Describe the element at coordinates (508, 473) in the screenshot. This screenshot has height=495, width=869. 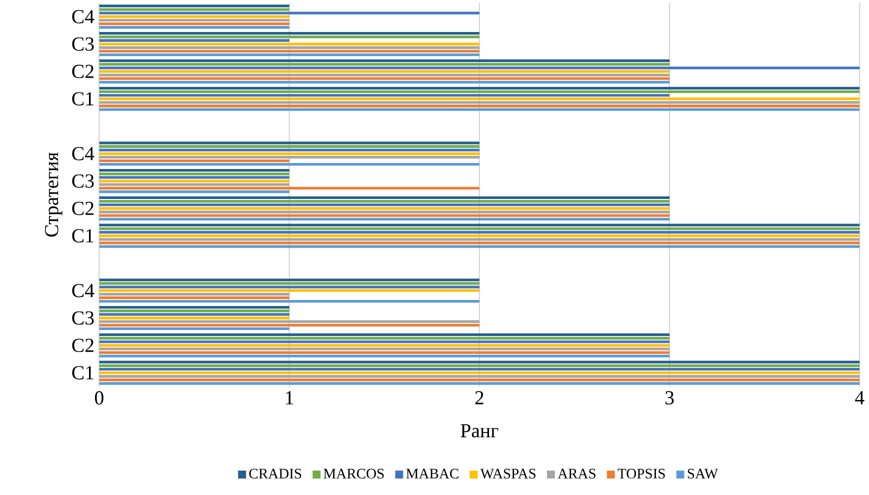
I see `legend-label: WASPAS` at that location.